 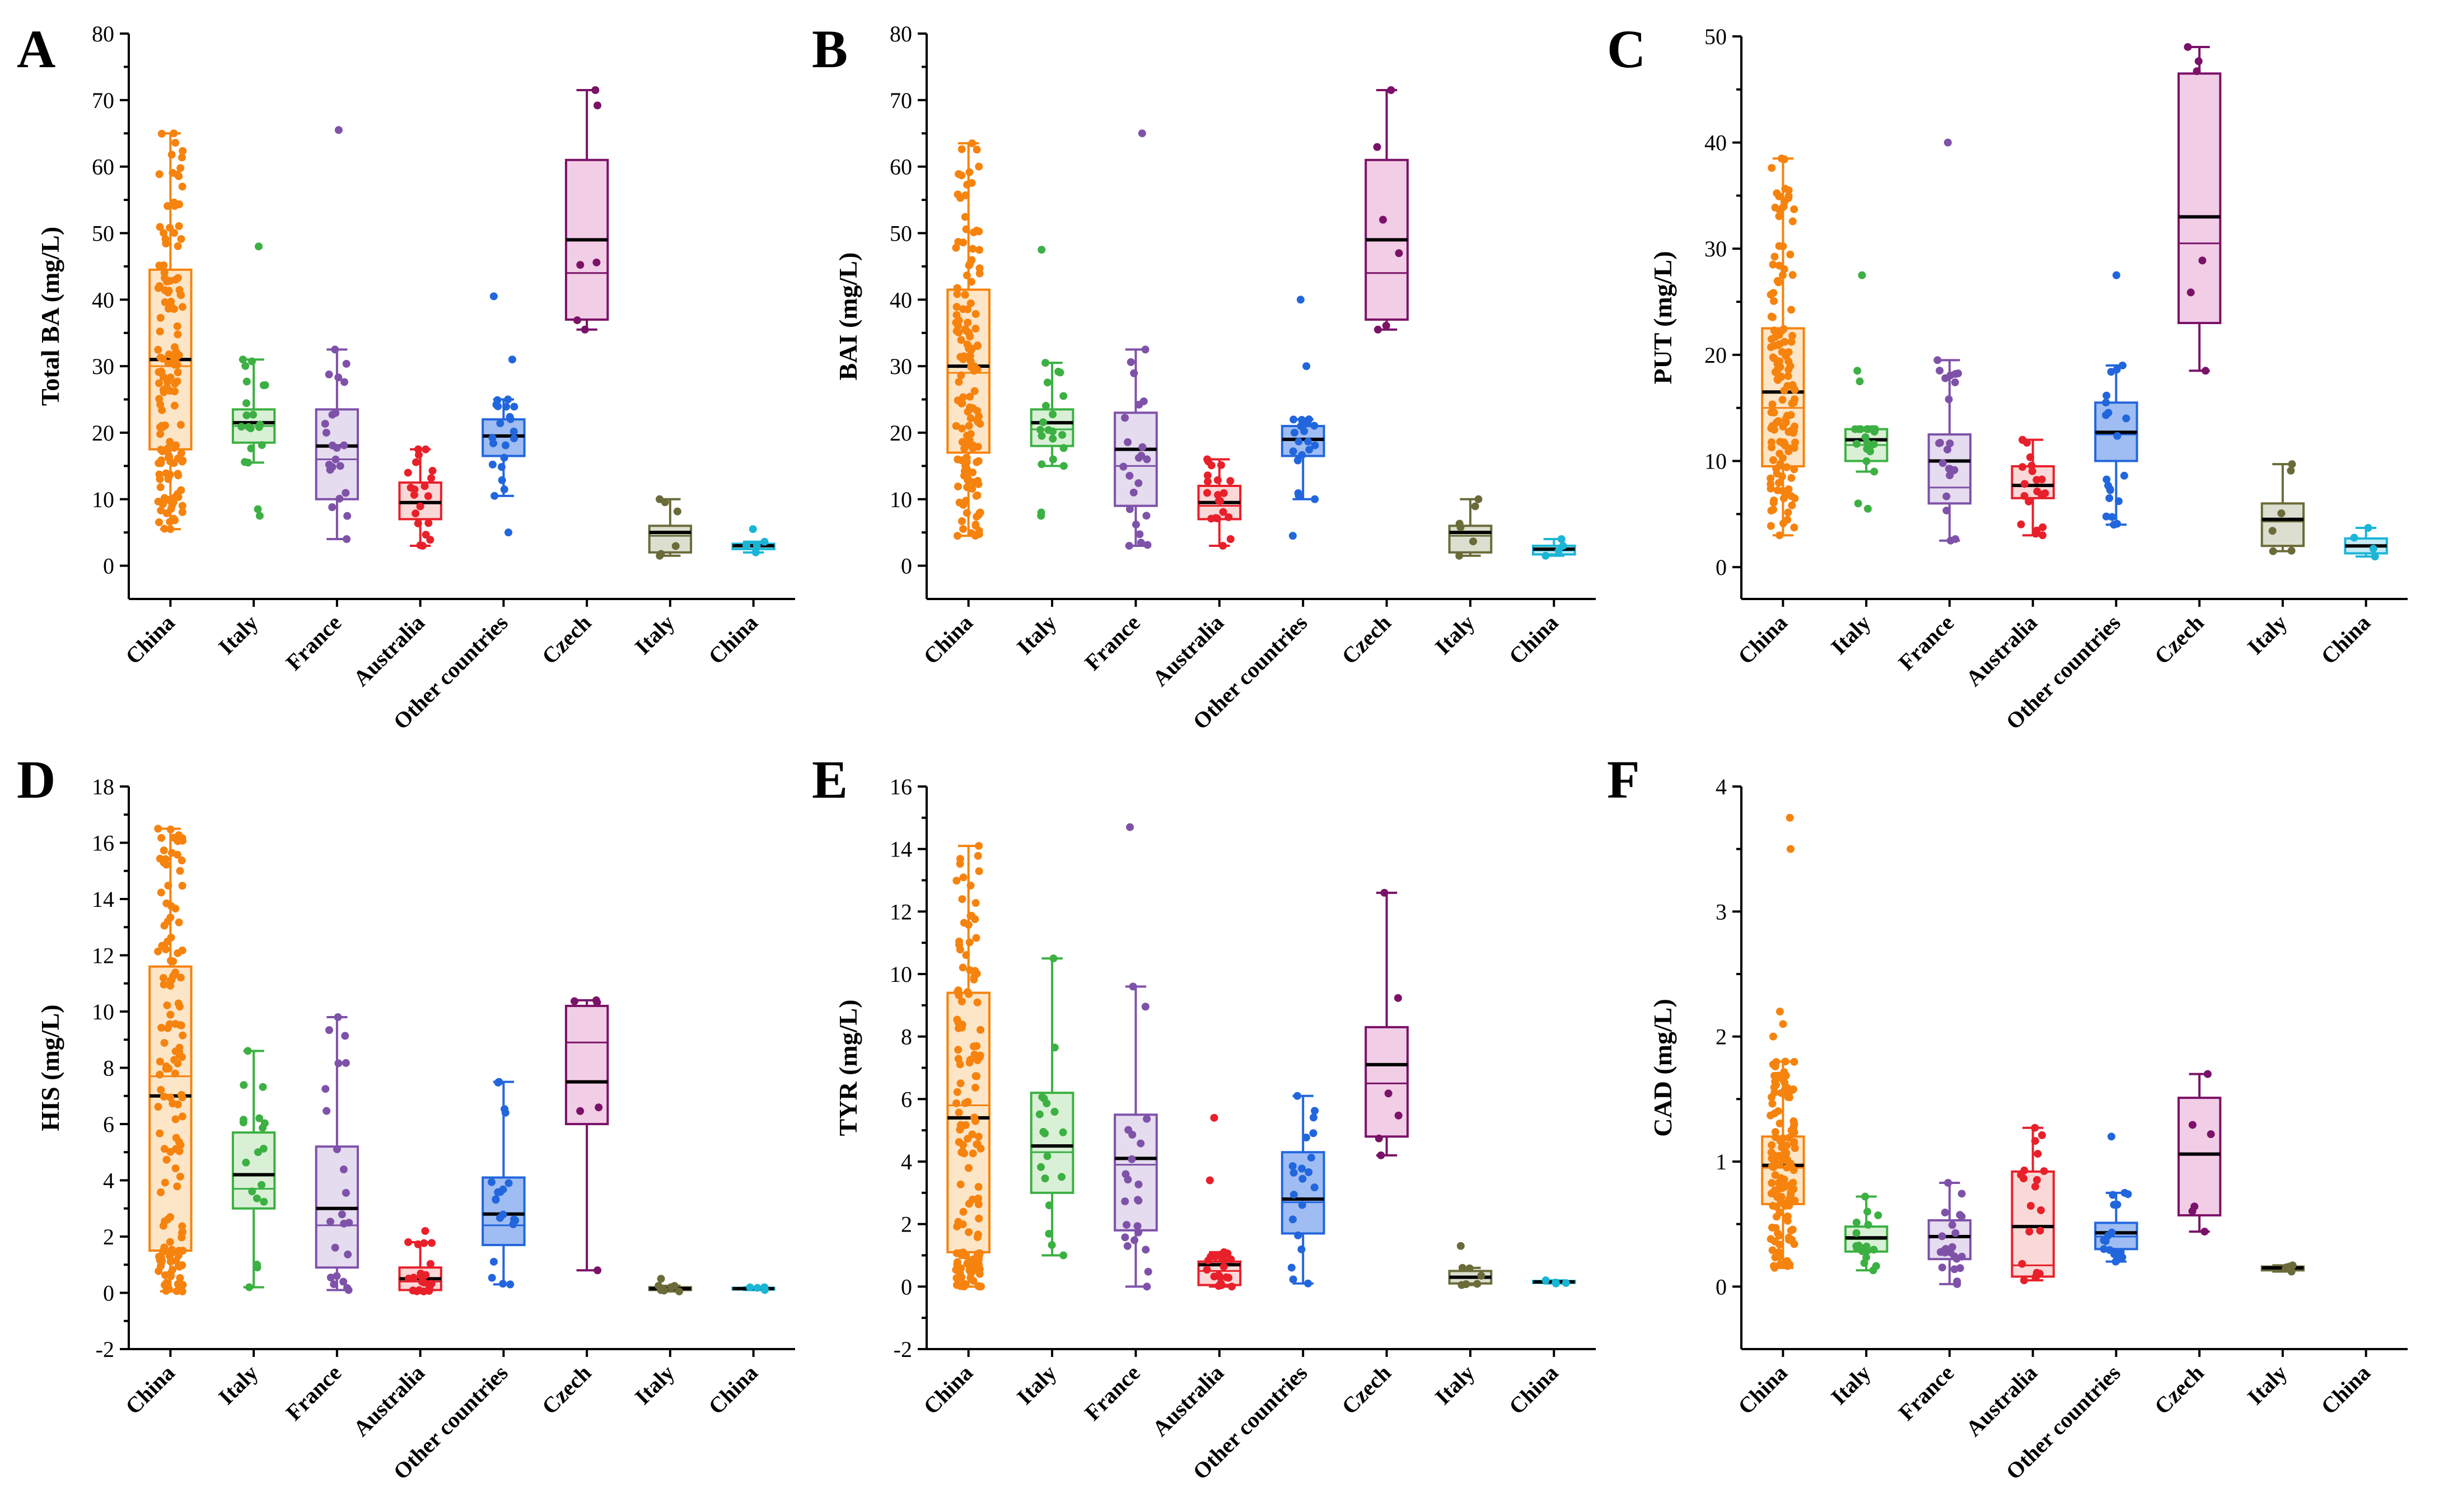 What do you see at coordinates (103, 786) in the screenshot?
I see `y-tick-label: 18` at bounding box center [103, 786].